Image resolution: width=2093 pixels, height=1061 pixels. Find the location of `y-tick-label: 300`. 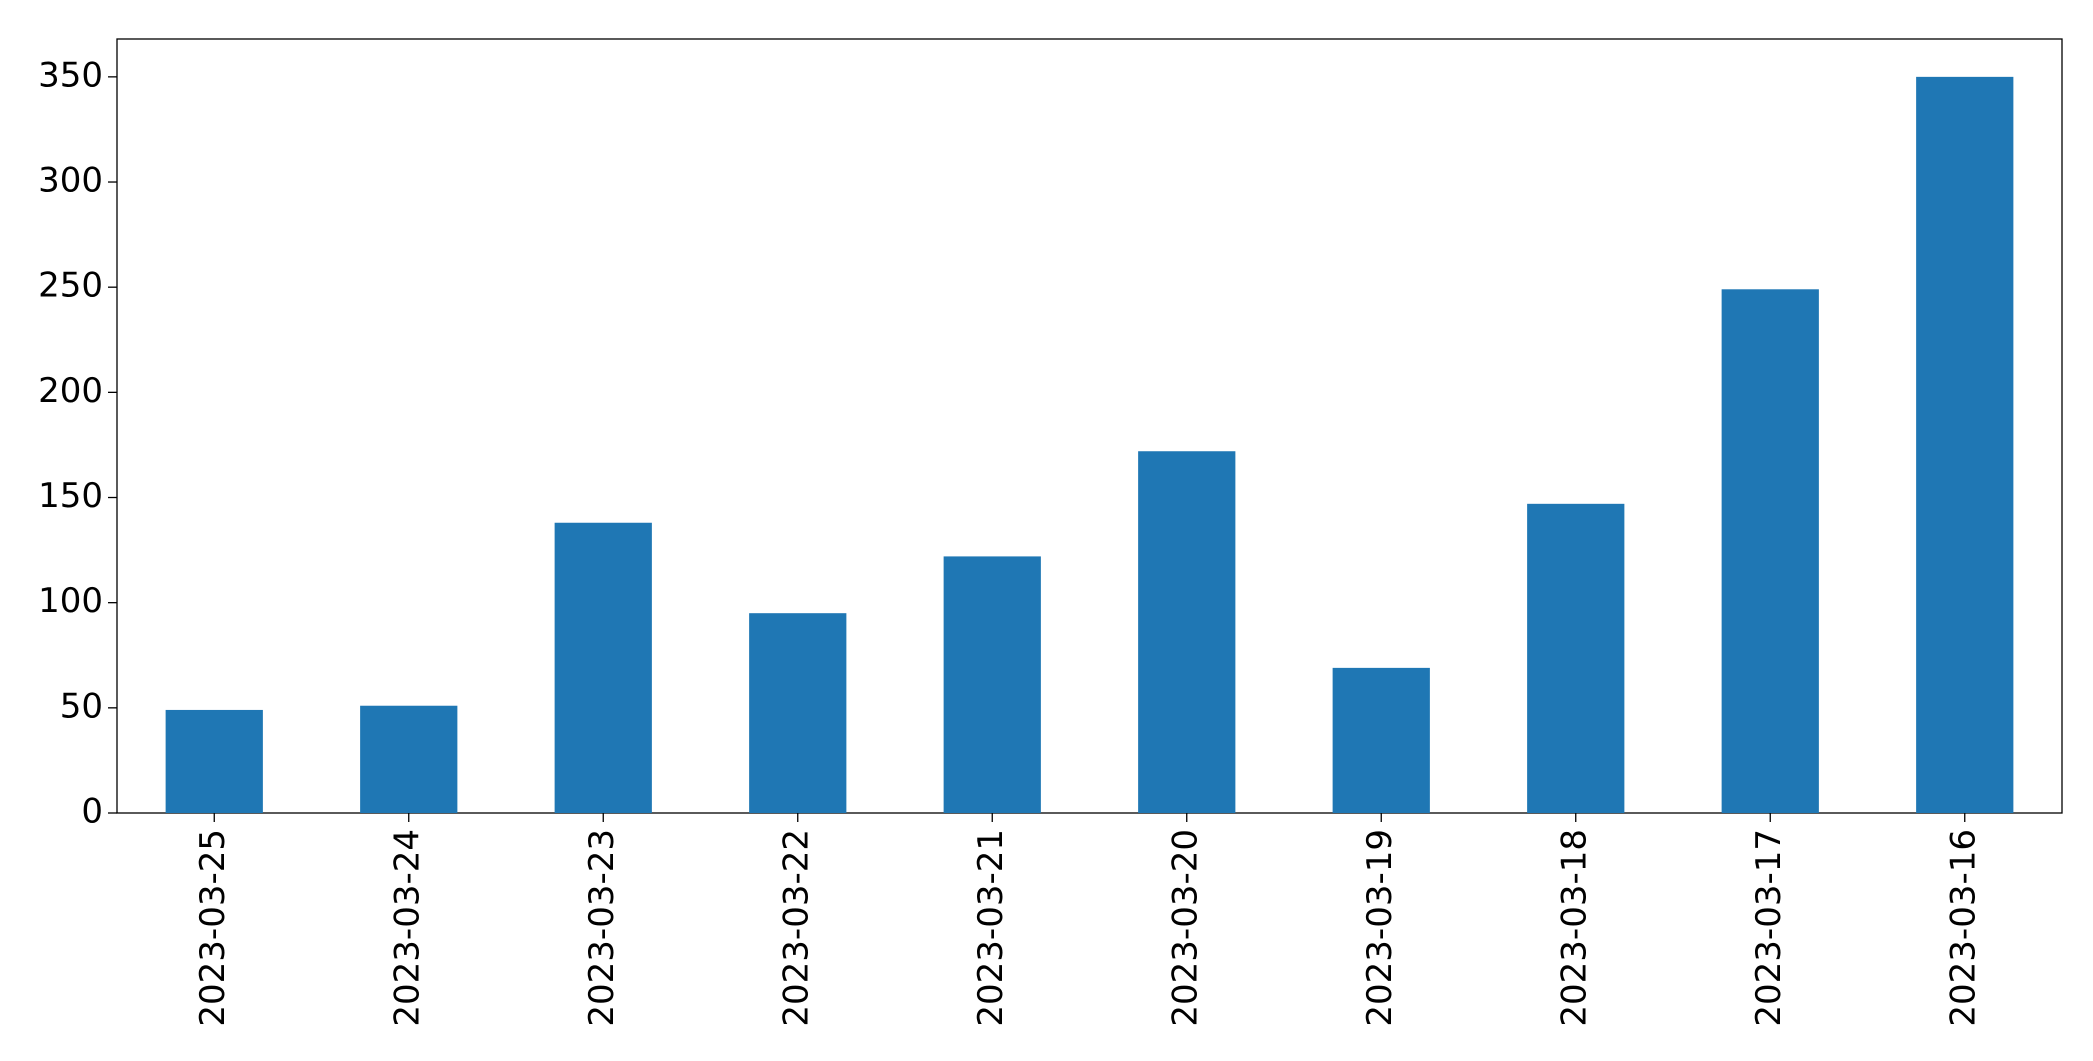

y-tick-label: 300 is located at coordinates (70, 181).